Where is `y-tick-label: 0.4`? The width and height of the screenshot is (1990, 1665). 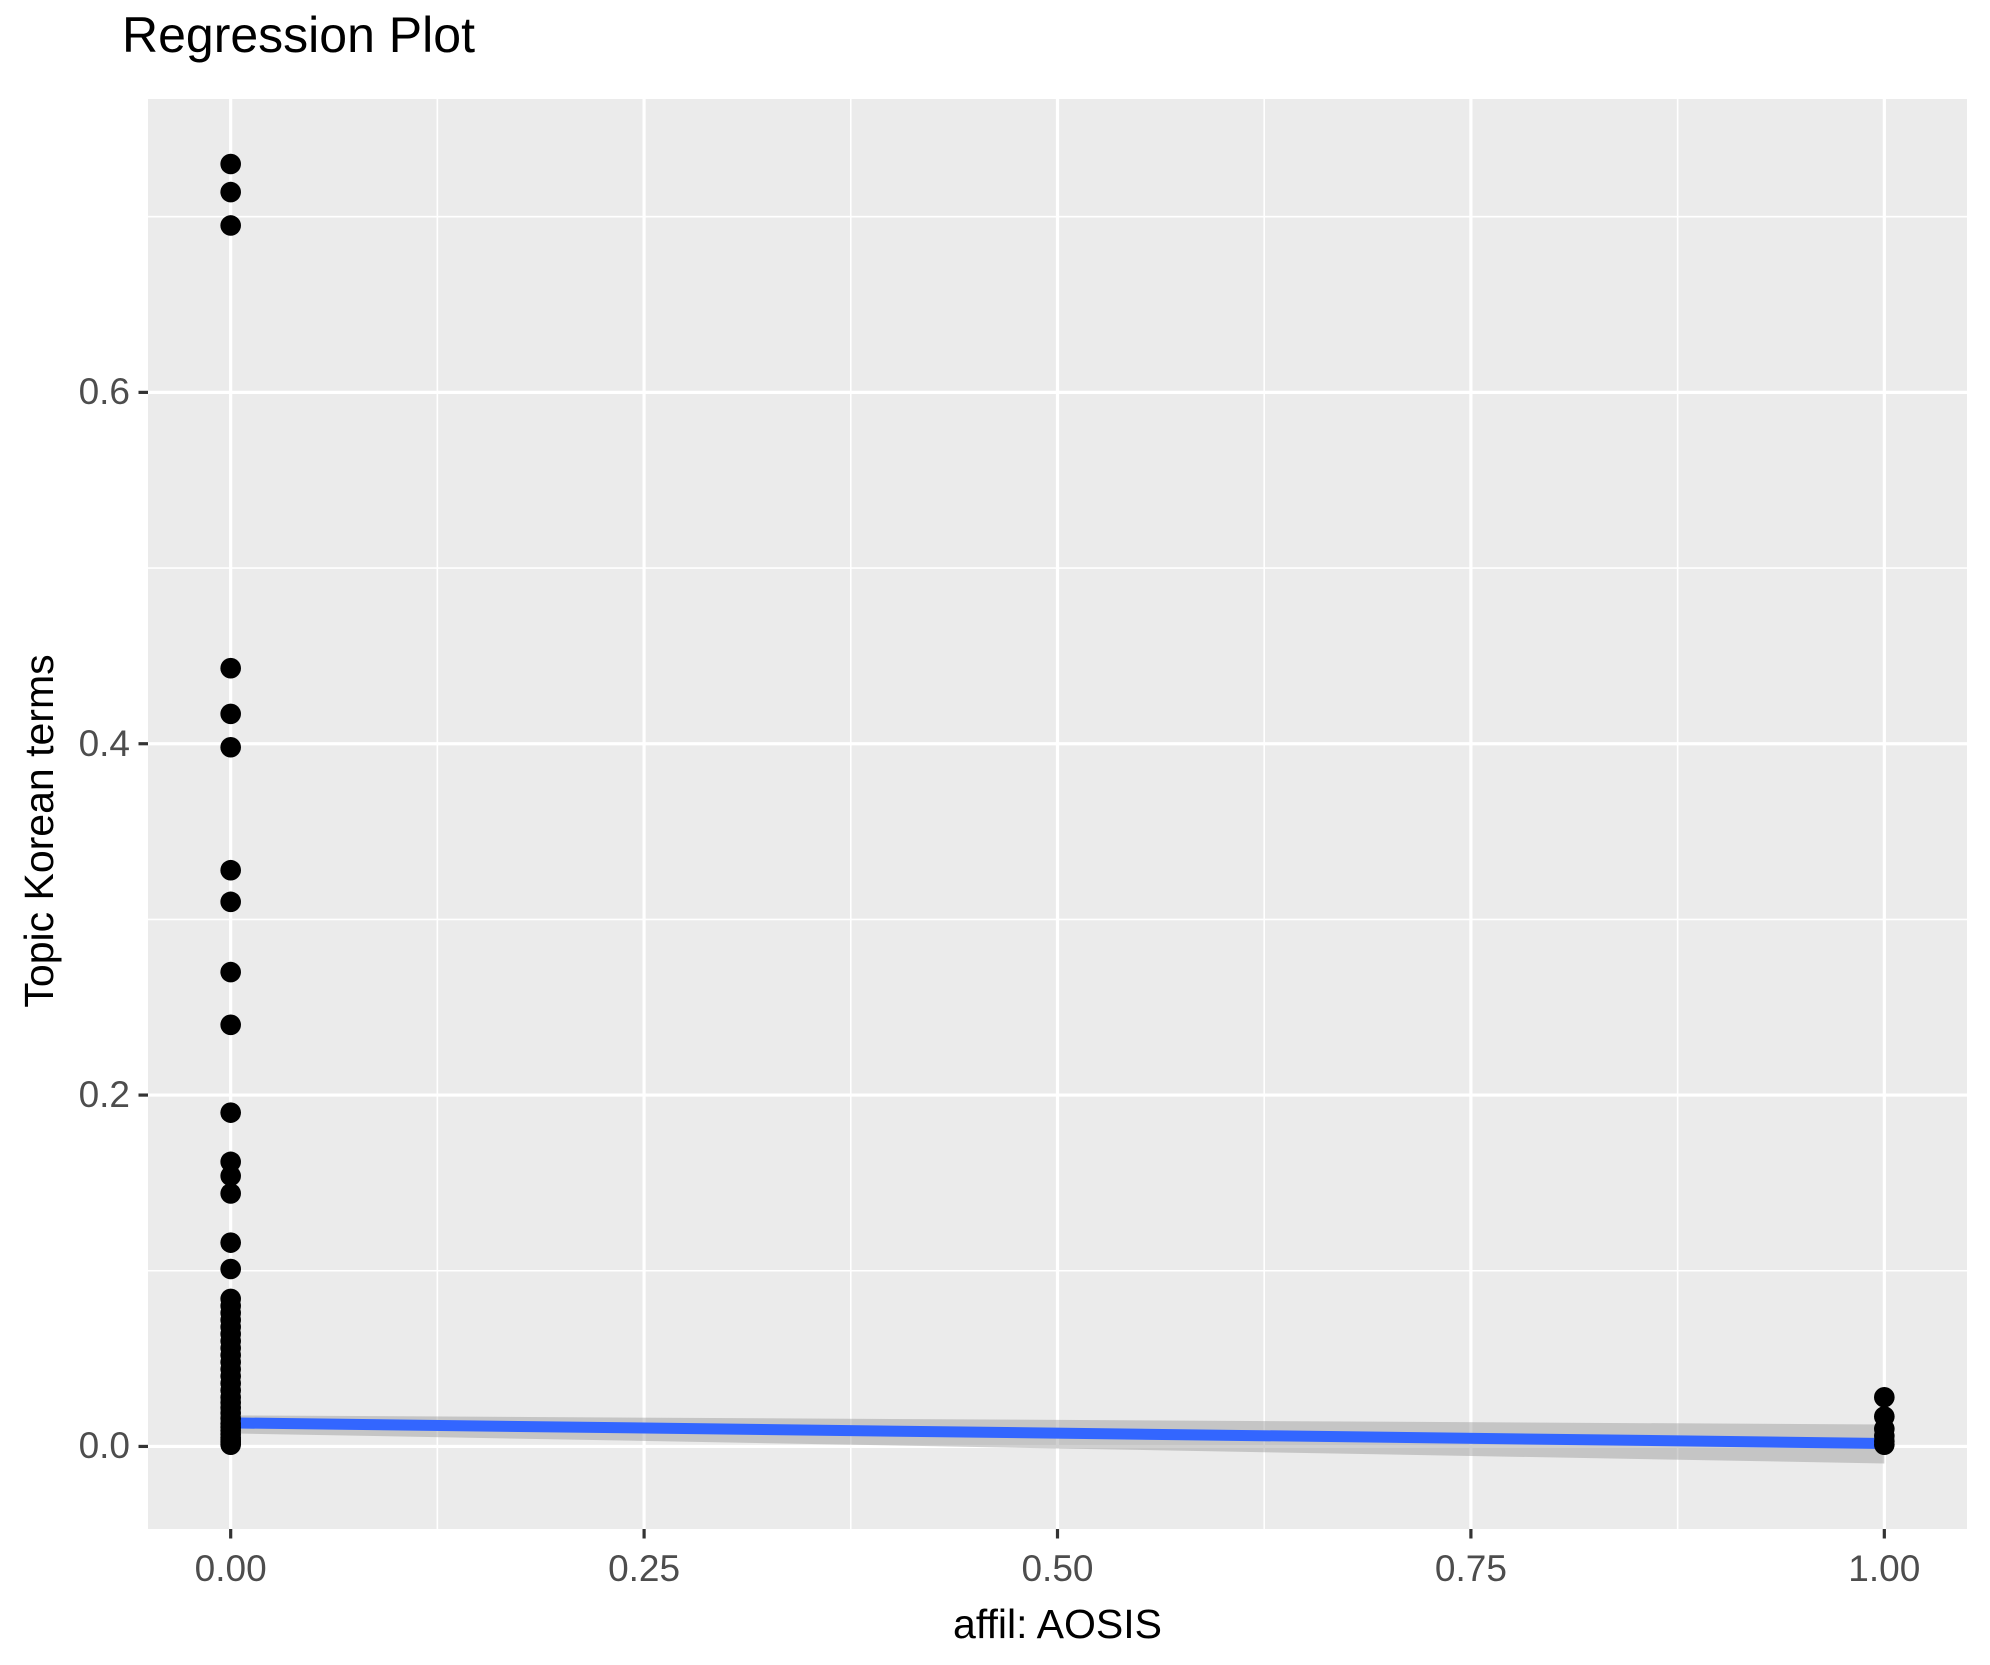 y-tick-label: 0.4 is located at coordinates (104, 743).